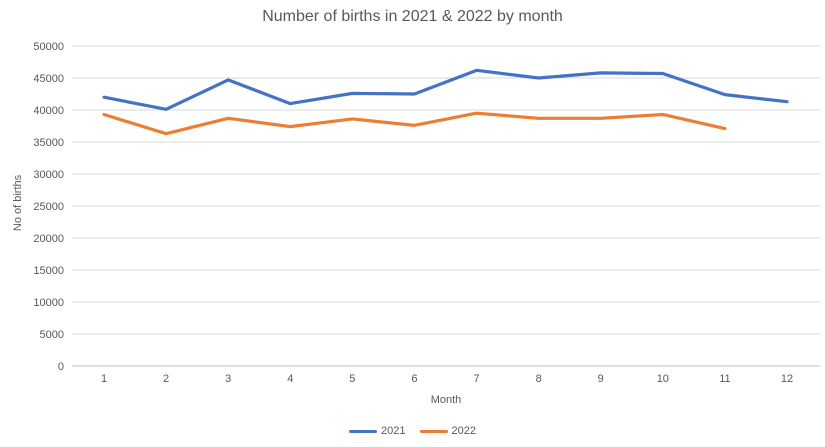 The width and height of the screenshot is (825, 447). I want to click on x-tick-label: 12, so click(787, 379).